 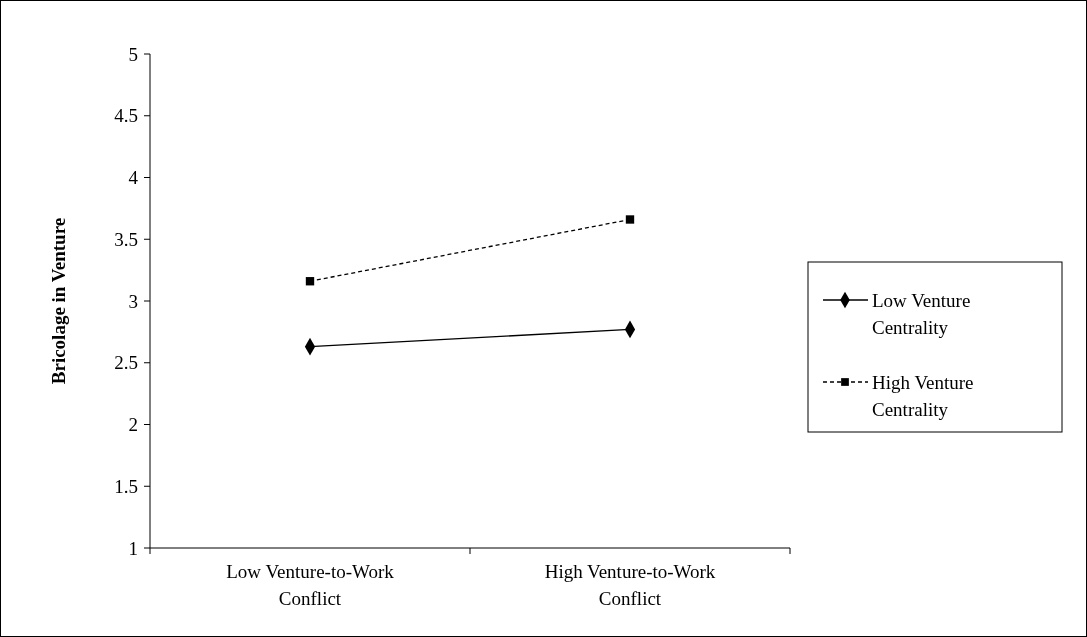 I want to click on legend-label: Low Venture Centrality, so click(x=921, y=313).